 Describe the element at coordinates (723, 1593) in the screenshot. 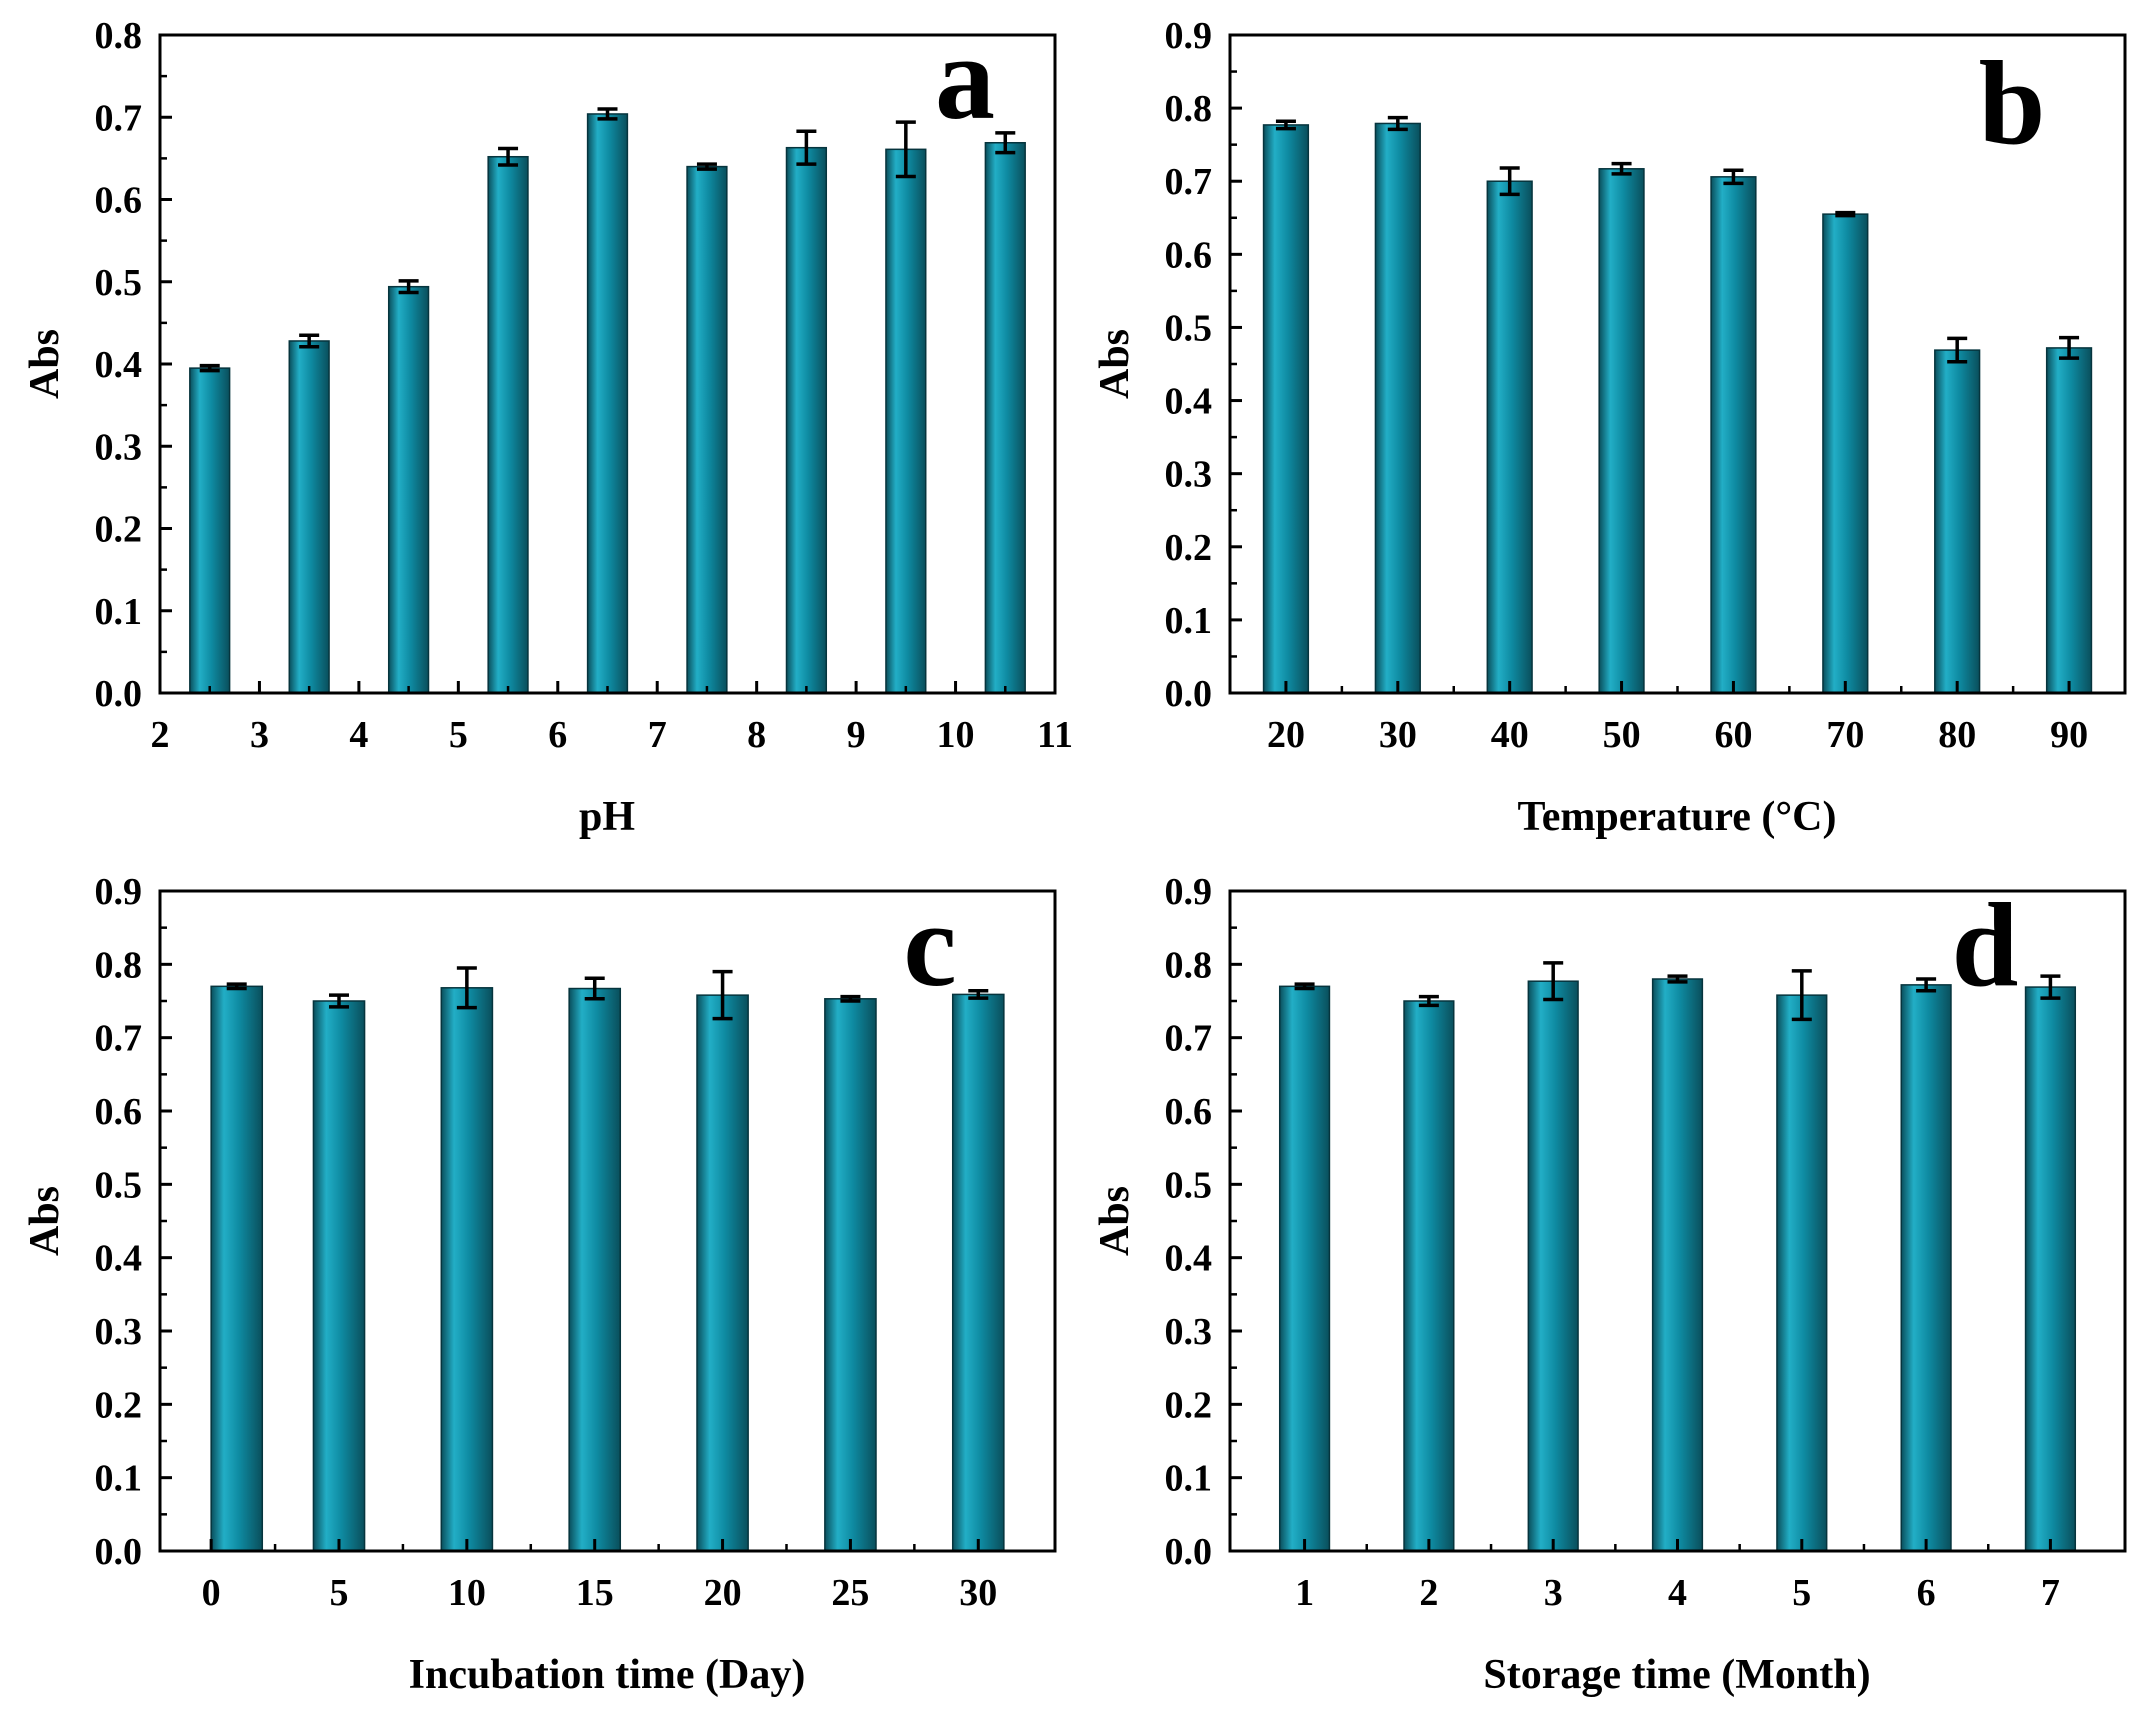

I see `x-tick-label-c-4: 20` at that location.